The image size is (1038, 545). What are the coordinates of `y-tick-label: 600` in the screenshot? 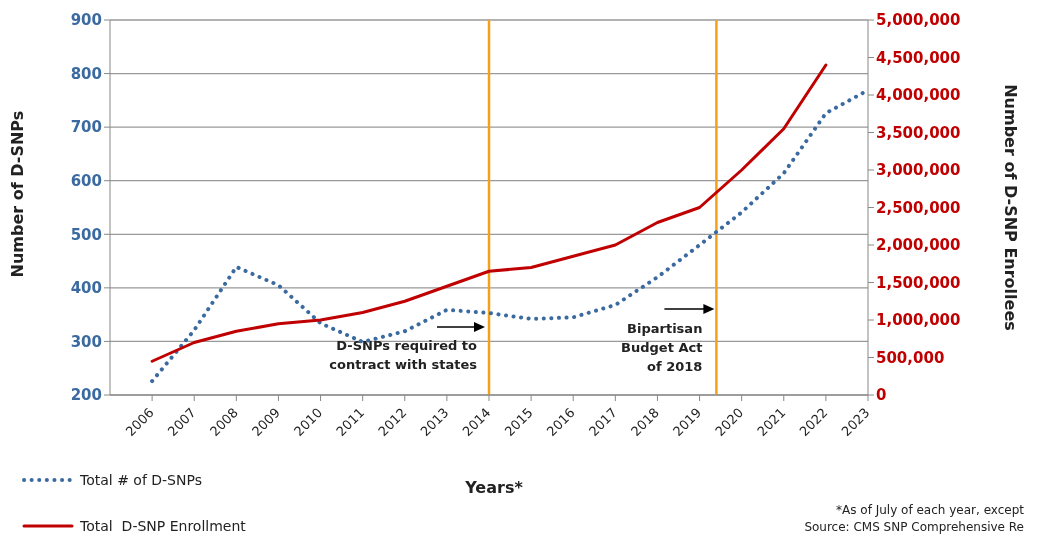 It's located at (86, 181).